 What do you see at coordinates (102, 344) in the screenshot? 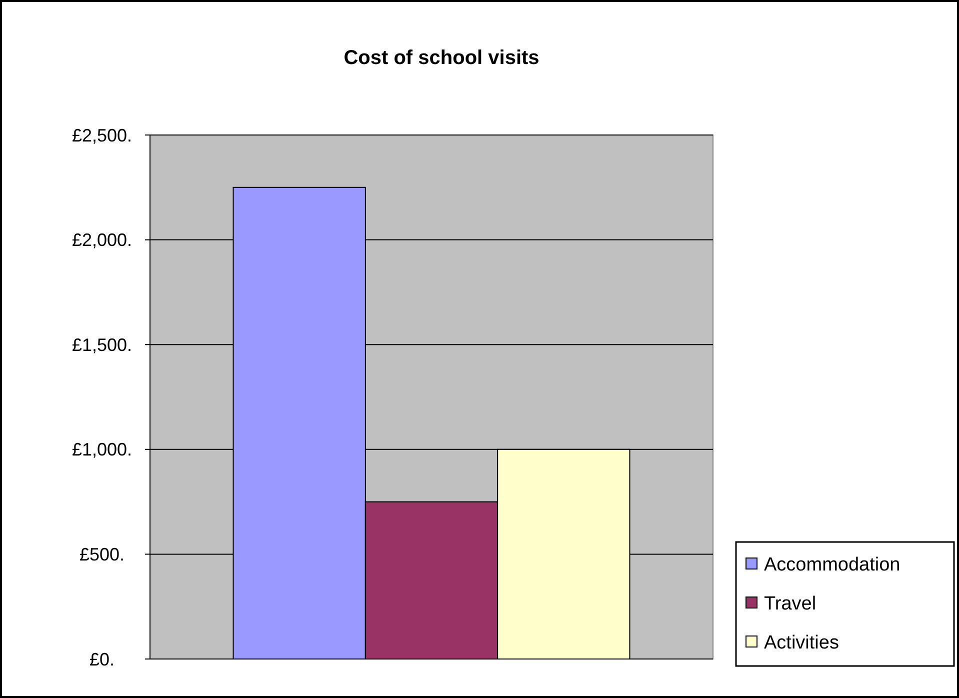
I see `y-tick-label: £1,500.` at bounding box center [102, 344].